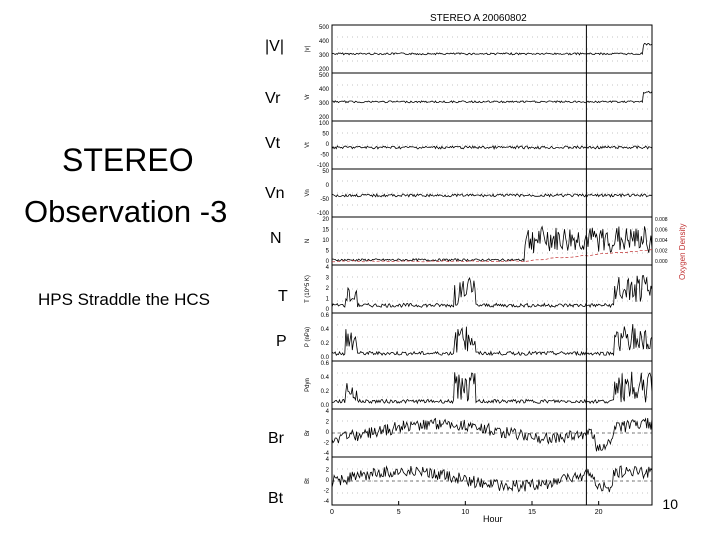 The width and height of the screenshot is (720, 540). Describe the element at coordinates (661, 252) in the screenshot. I see `oxygen-tick-label: 0.002` at that location.